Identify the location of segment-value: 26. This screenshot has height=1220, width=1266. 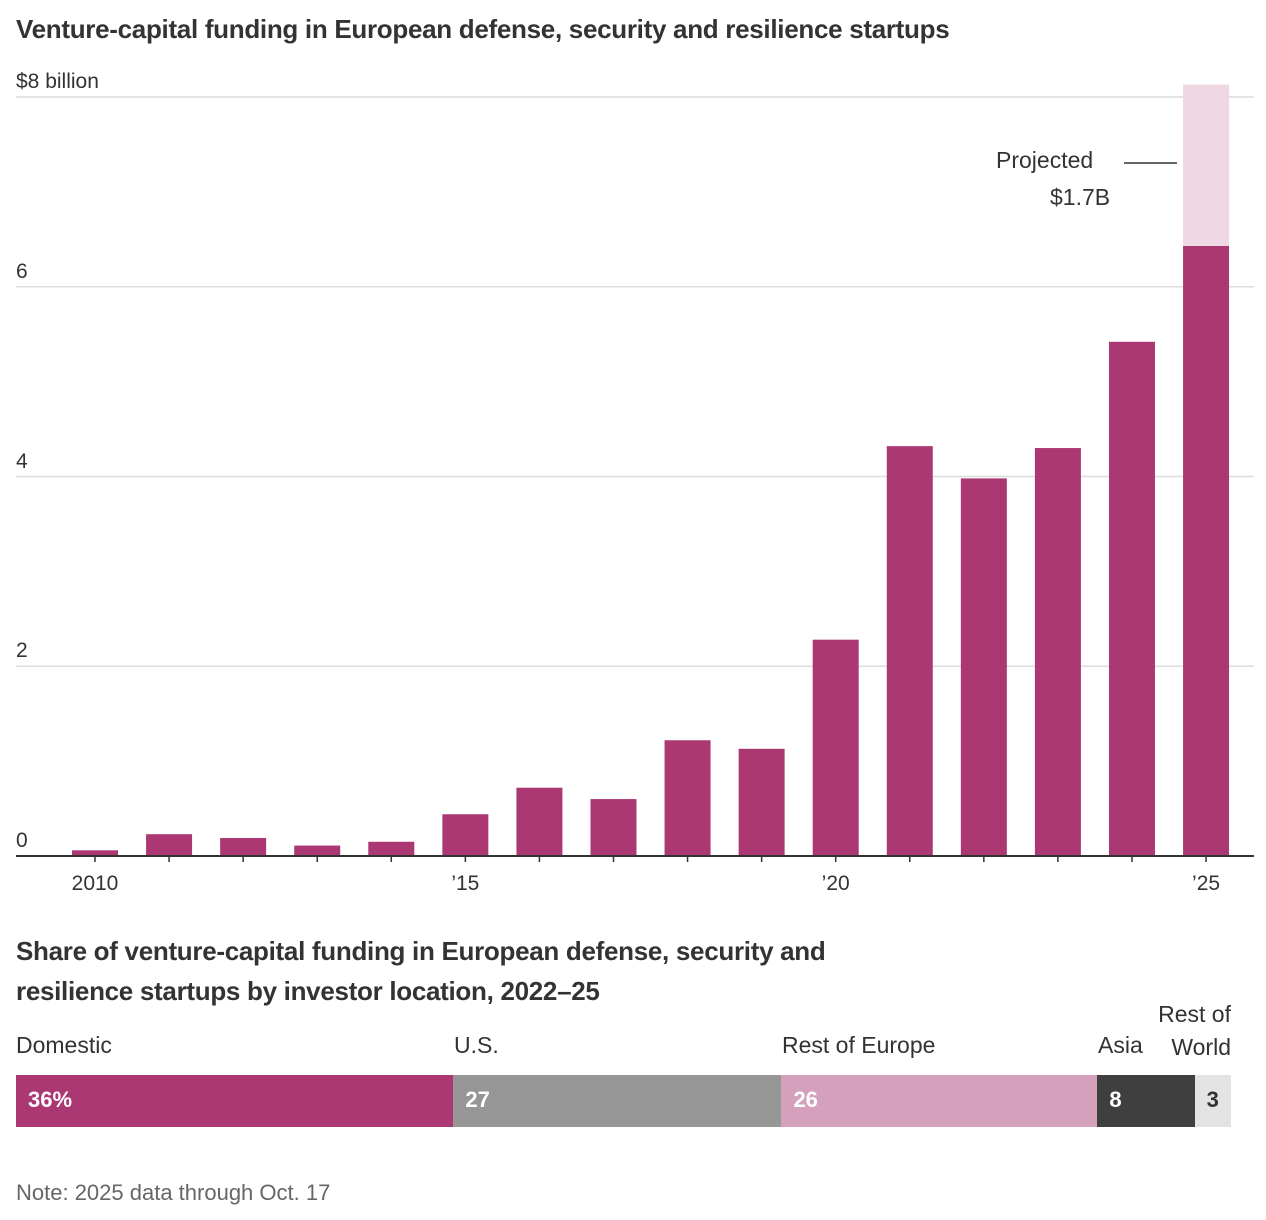
(805, 1099).